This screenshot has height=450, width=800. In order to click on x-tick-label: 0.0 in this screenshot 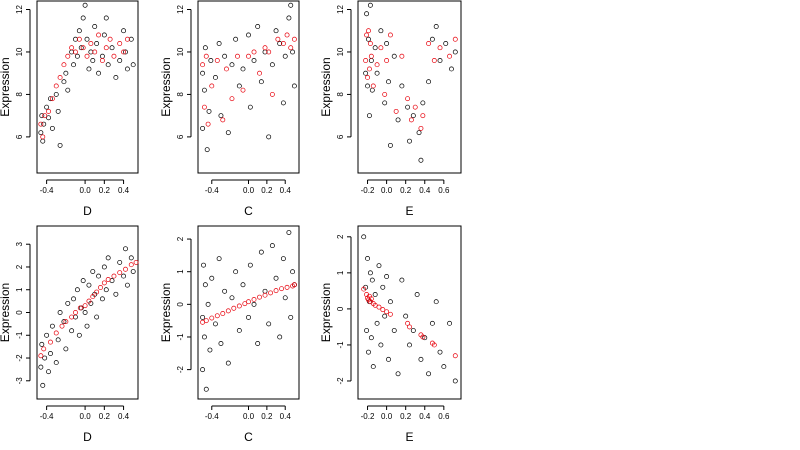, I will do `click(249, 190)`.